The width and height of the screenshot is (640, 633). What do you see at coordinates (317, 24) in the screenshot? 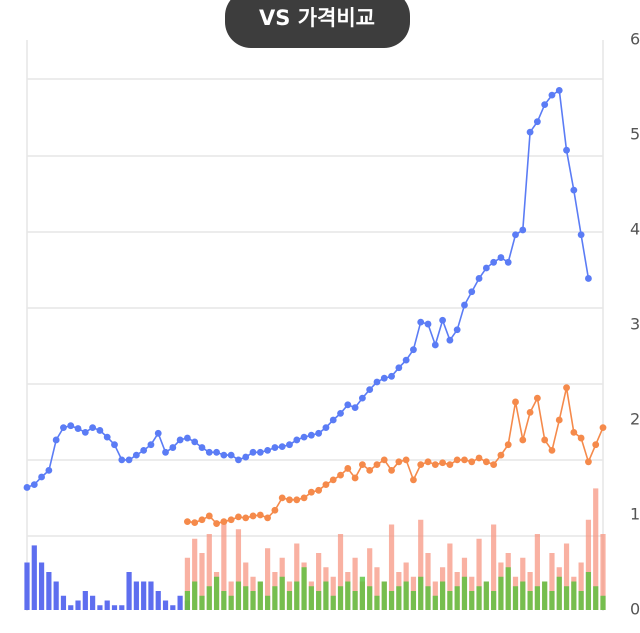
I see `title-pill` at bounding box center [317, 24].